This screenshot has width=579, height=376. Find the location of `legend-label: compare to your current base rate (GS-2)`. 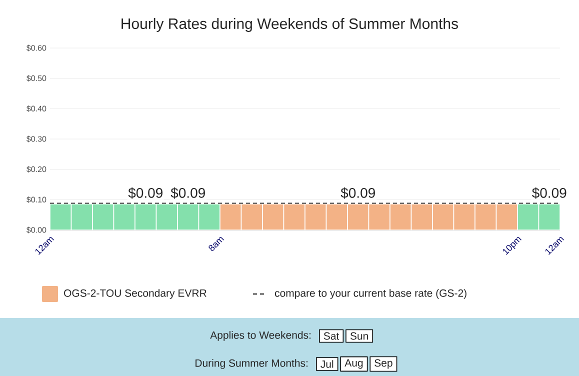

legend-label: compare to your current base rate (GS-2) is located at coordinates (370, 294).